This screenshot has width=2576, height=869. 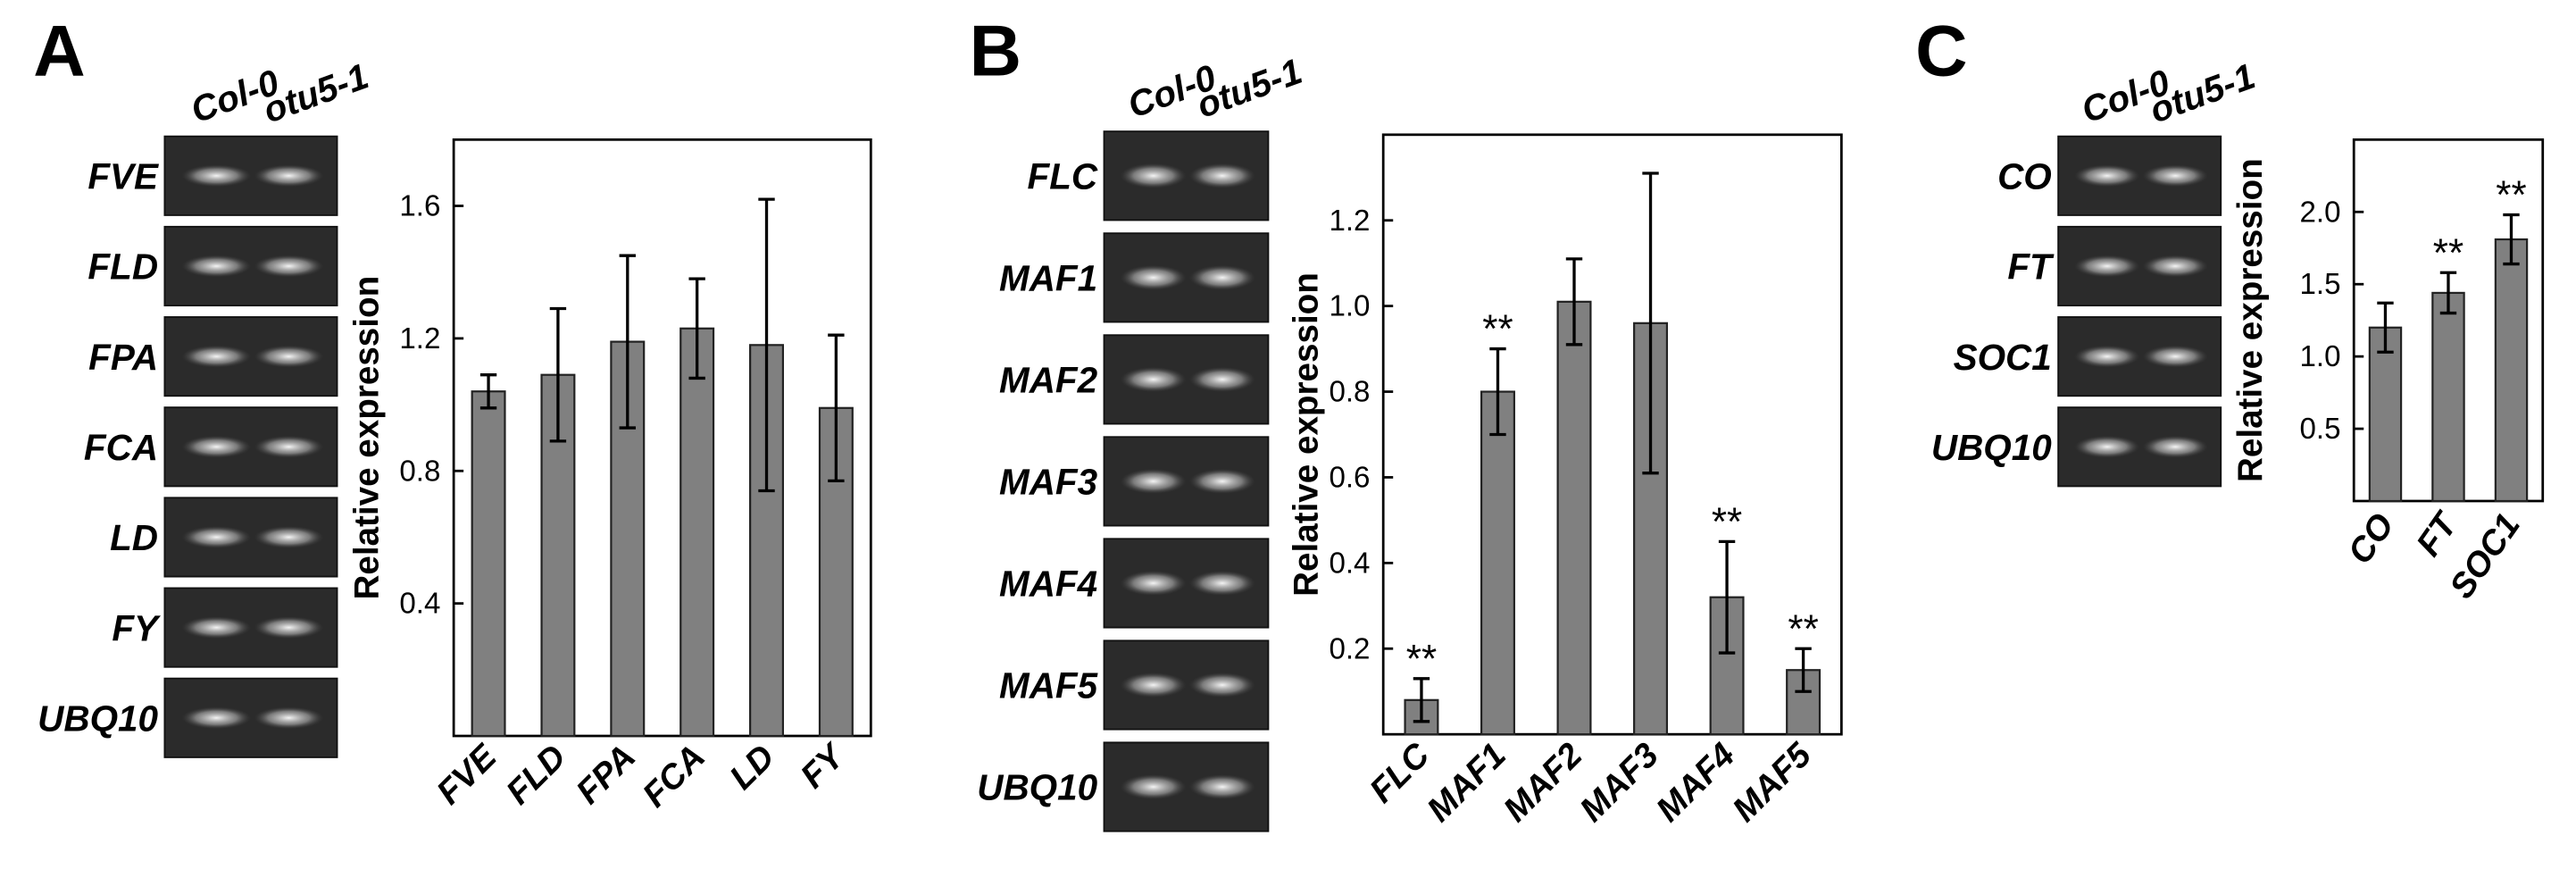 I want to click on x-tick-label: MAF4, so click(x=1696, y=783).